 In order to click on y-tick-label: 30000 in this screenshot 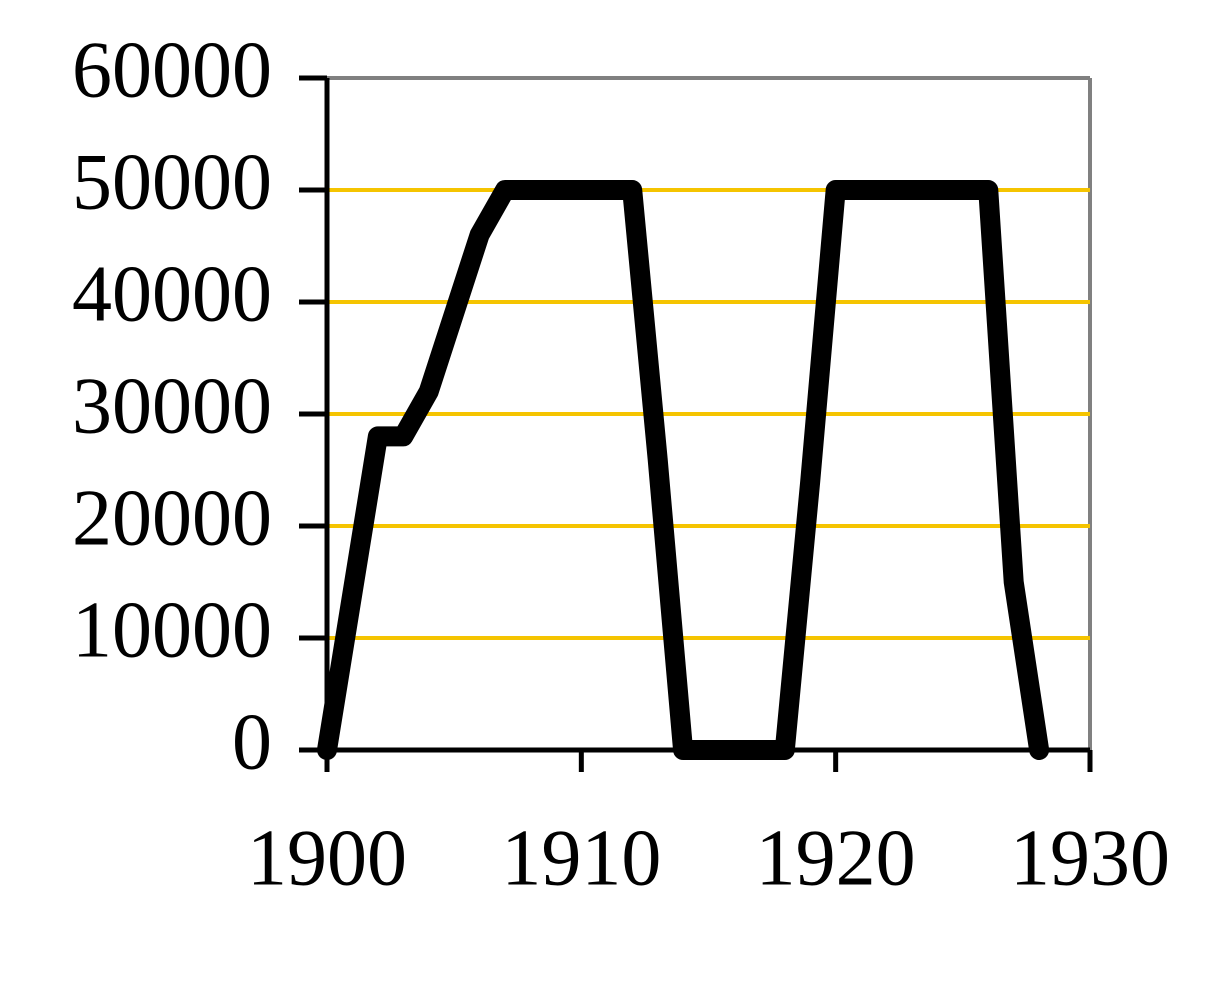, I will do `click(172, 406)`.